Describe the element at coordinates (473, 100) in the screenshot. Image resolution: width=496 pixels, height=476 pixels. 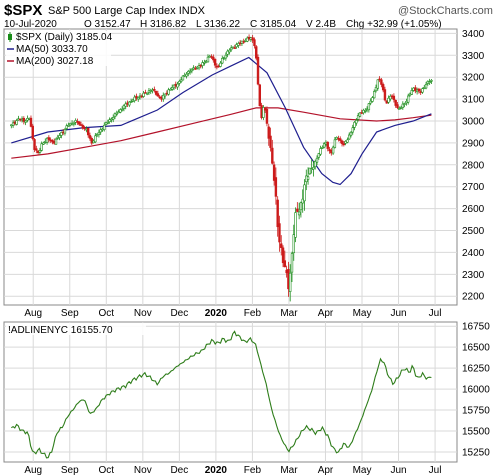
I see `price-y-tick-label: 3100` at that location.